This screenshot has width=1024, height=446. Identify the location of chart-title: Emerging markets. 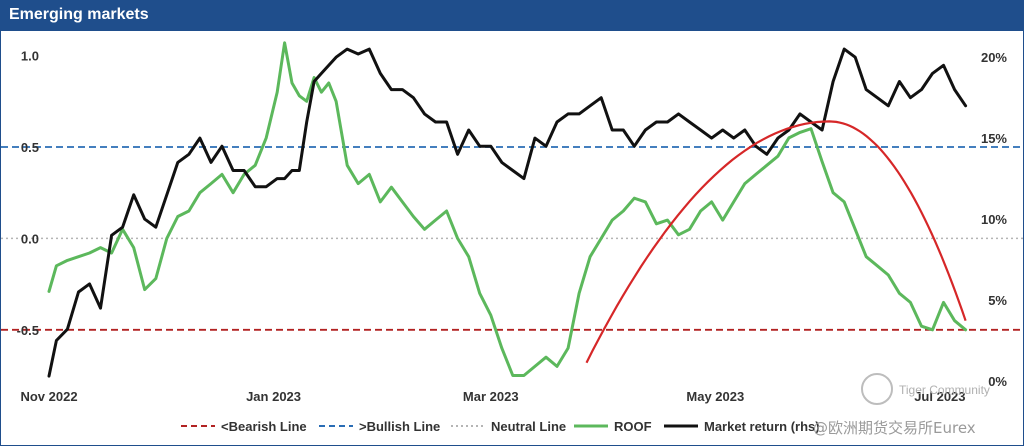
(79, 14).